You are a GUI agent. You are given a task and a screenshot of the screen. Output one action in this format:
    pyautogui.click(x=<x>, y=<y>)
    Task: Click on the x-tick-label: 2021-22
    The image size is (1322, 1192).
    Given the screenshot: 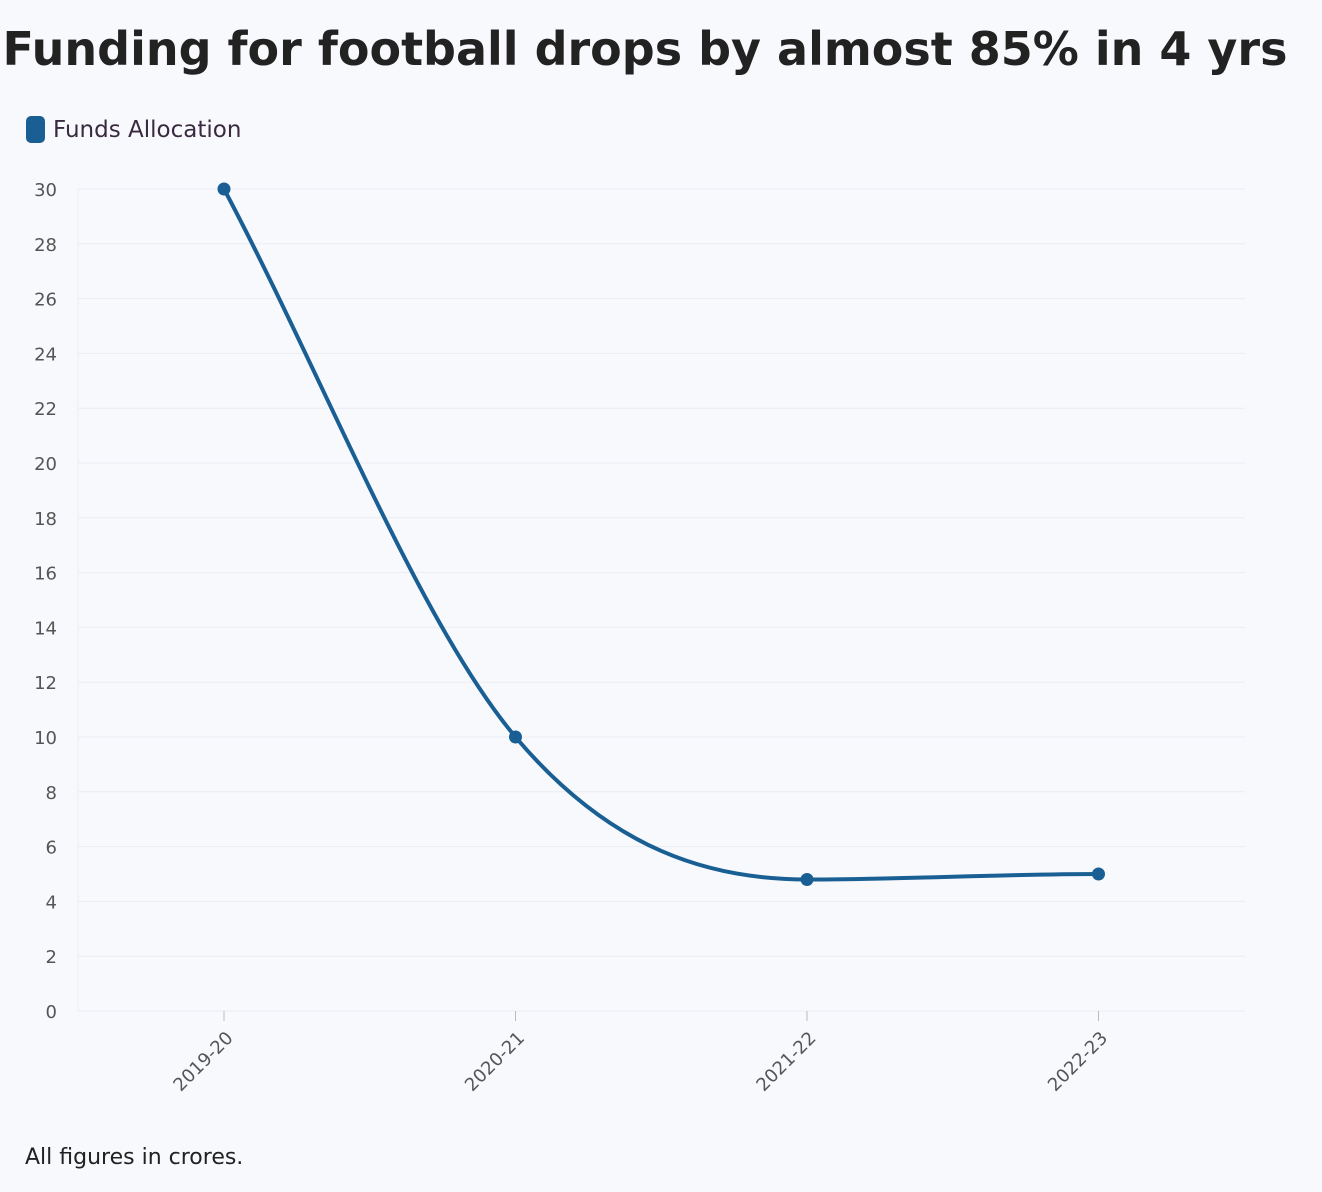 What is the action you would take?
    pyautogui.click(x=786, y=1062)
    